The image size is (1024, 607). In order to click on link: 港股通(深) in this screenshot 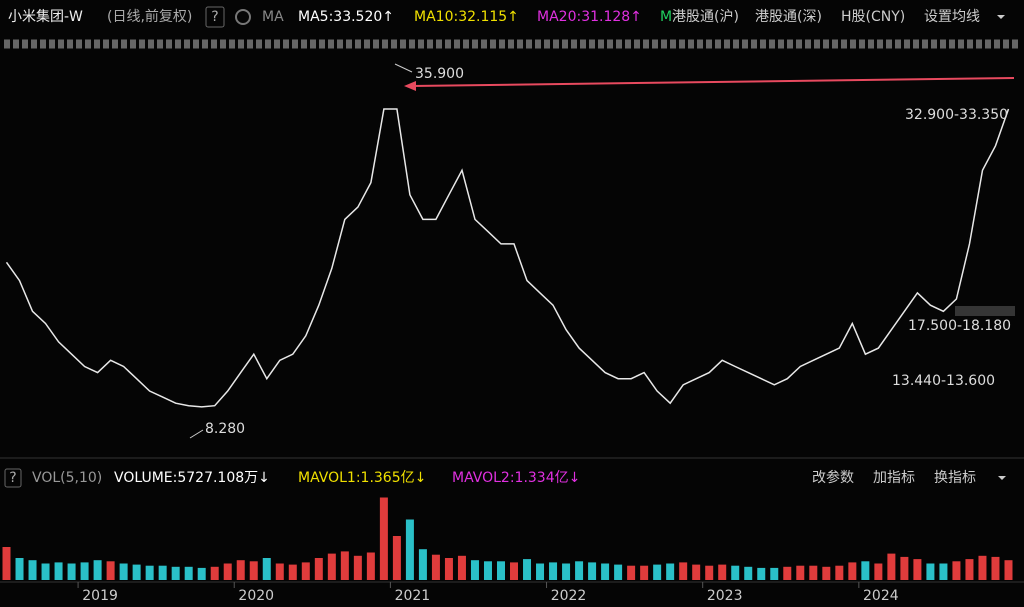, I will do `click(788, 17)`.